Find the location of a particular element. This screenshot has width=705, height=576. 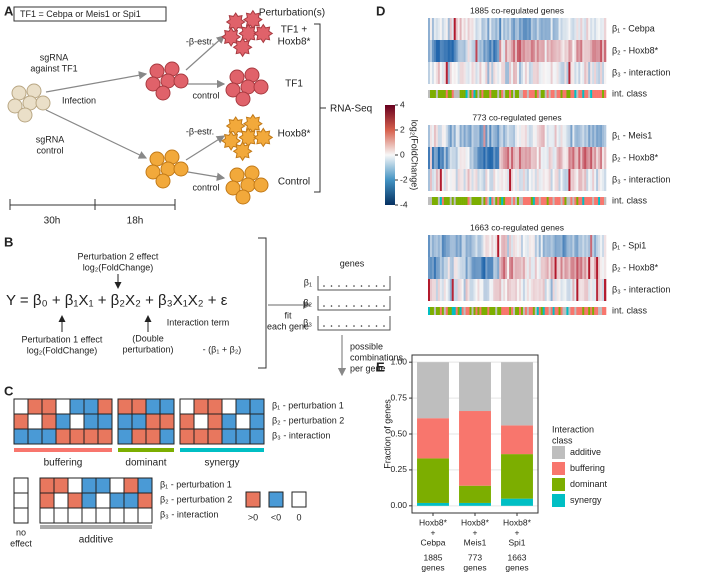

arrow is located at coordinates (96, 134).